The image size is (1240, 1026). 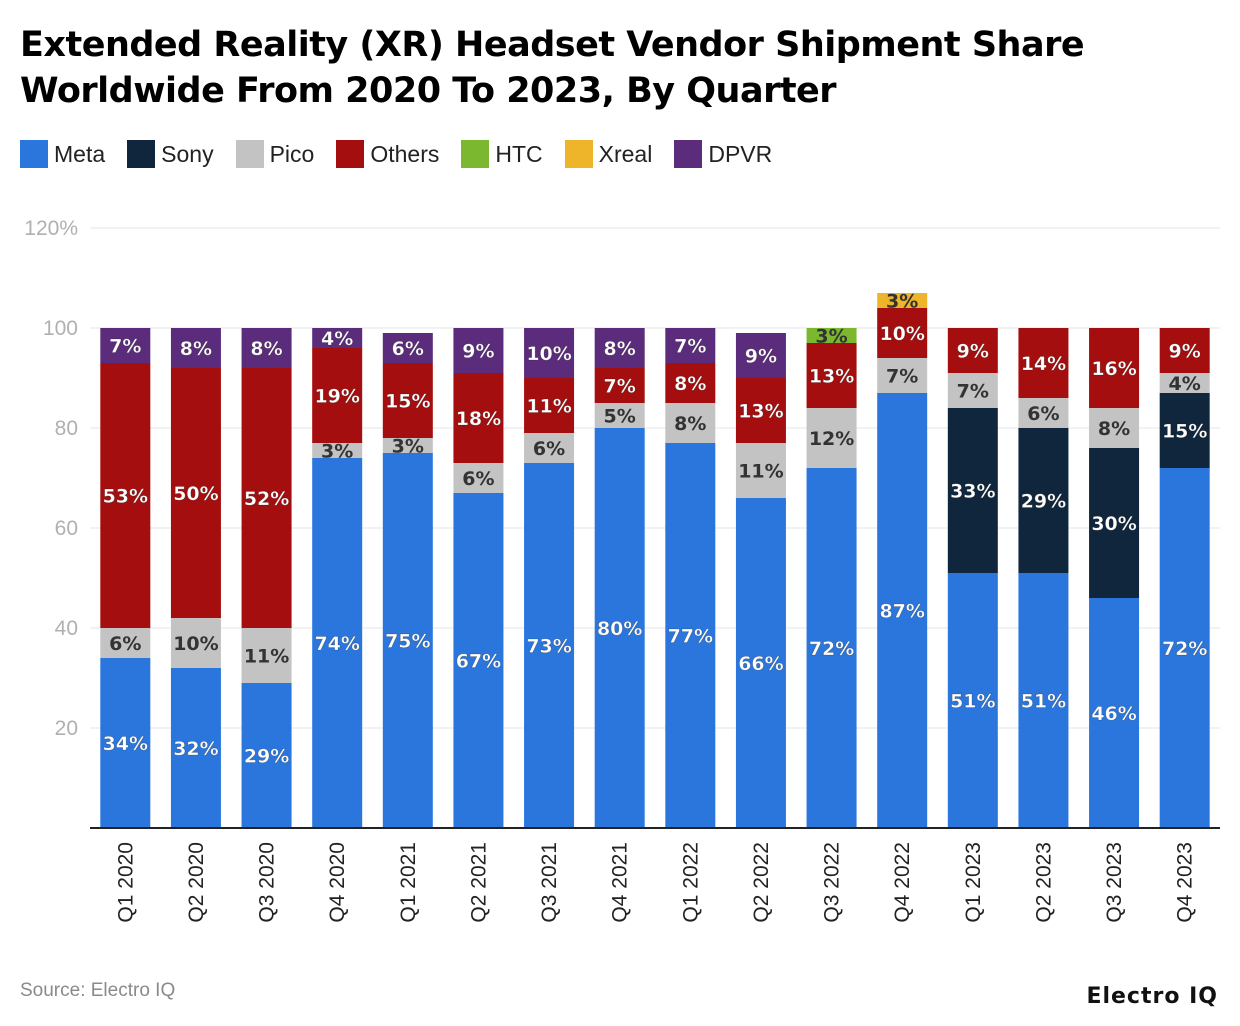 I want to click on x-tick-label: Q2 2021, so click(x=478, y=882).